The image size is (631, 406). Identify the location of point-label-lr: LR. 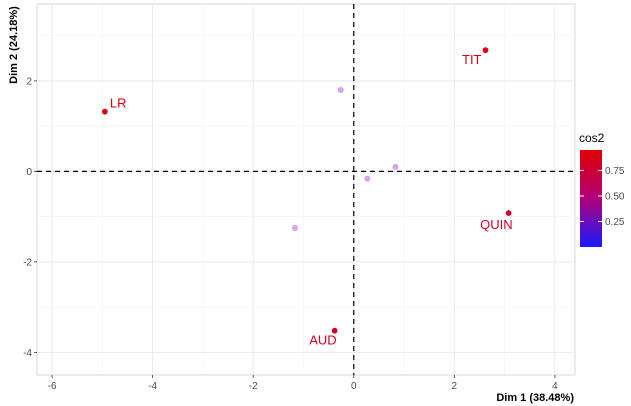
(118, 103).